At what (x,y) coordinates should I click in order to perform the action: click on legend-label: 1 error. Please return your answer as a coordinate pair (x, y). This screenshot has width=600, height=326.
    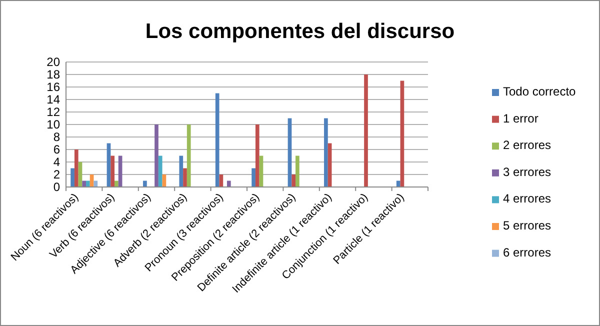
    Looking at the image, I should click on (520, 118).